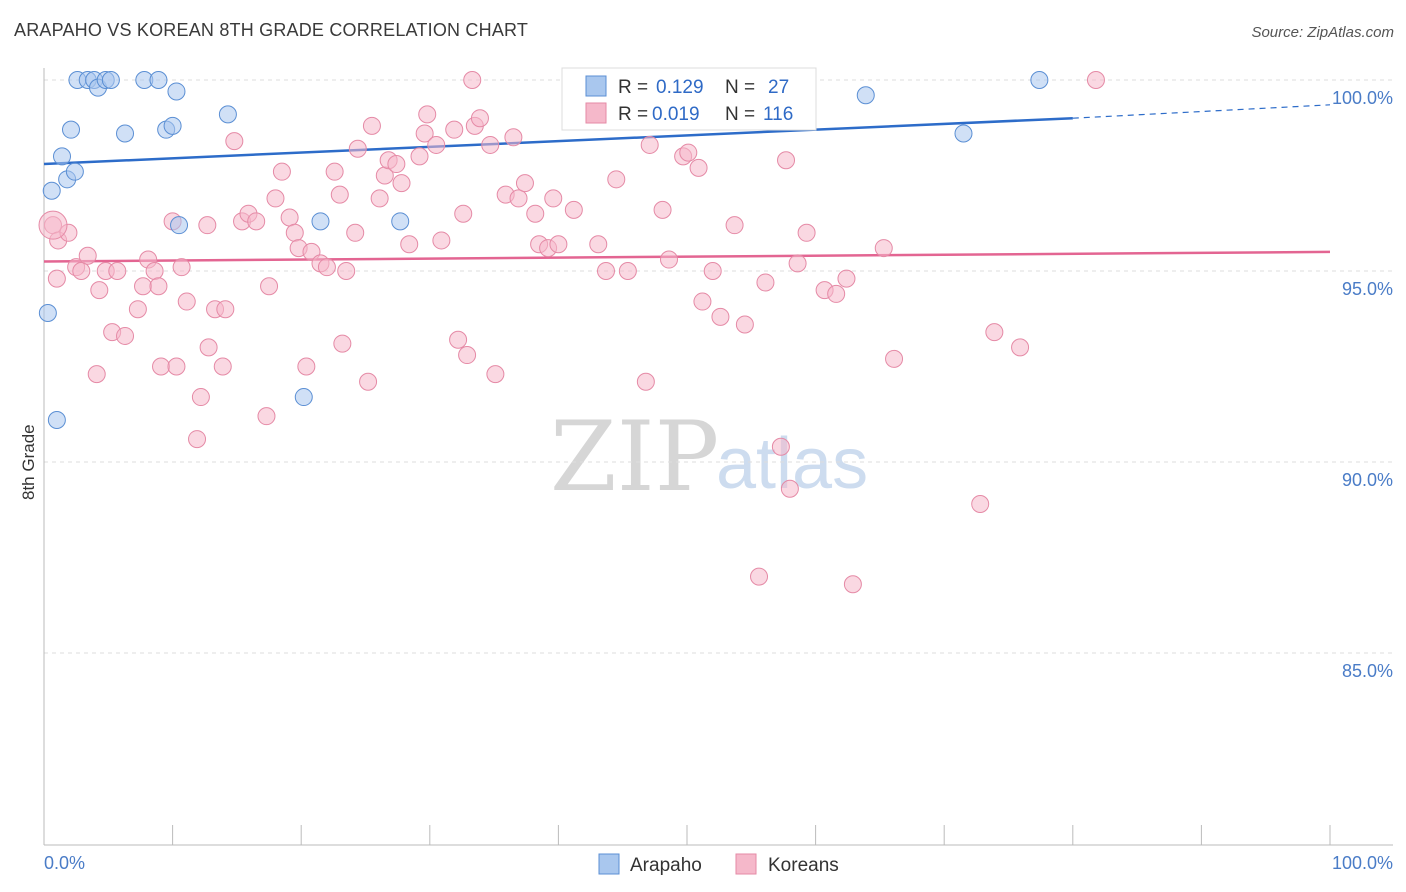 This screenshot has width=1406, height=892. I want to click on arapaho-trend-extension, so click(1201, 111).